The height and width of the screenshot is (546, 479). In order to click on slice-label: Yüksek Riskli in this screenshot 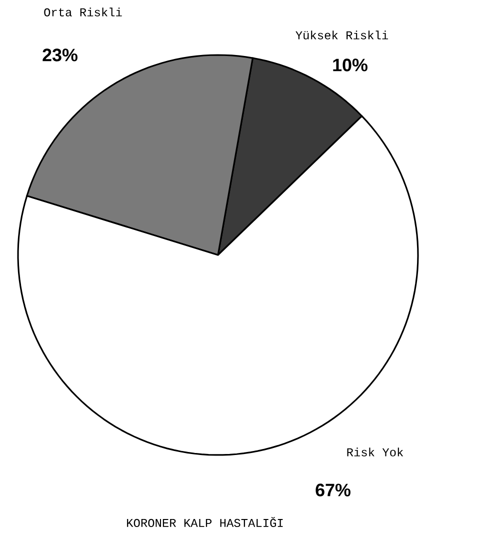, I will do `click(342, 35)`.